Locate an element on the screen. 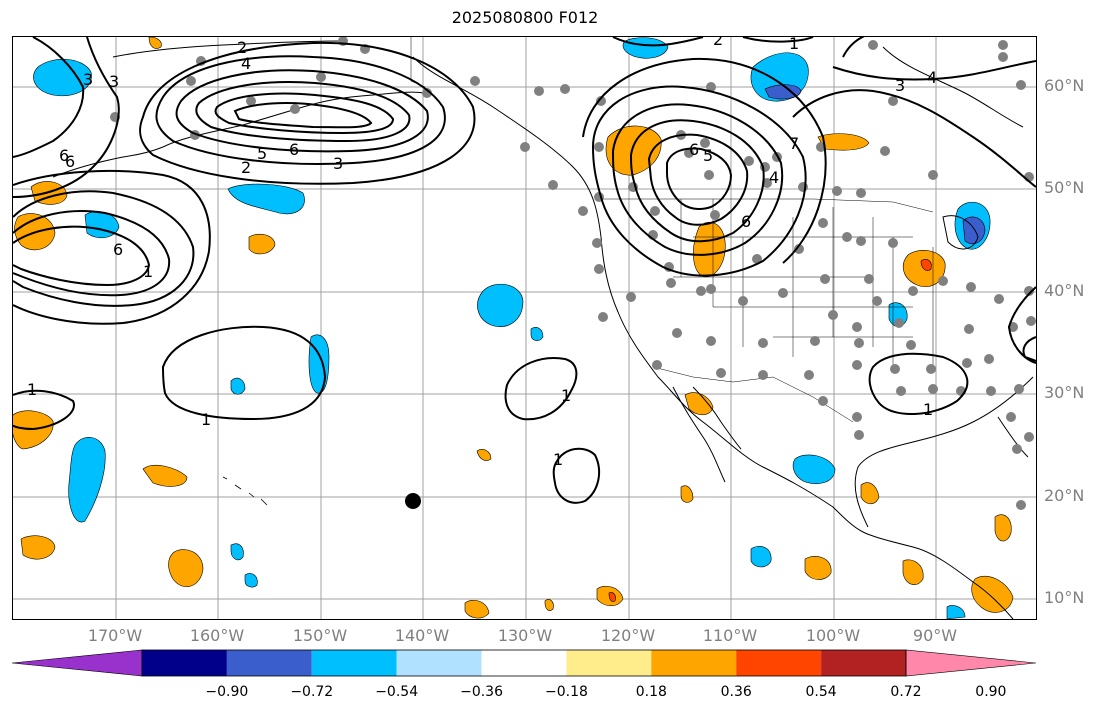 Image resolution: width=1105 pixels, height=712 pixels. baja-peninsula is located at coordinates (699, 434).